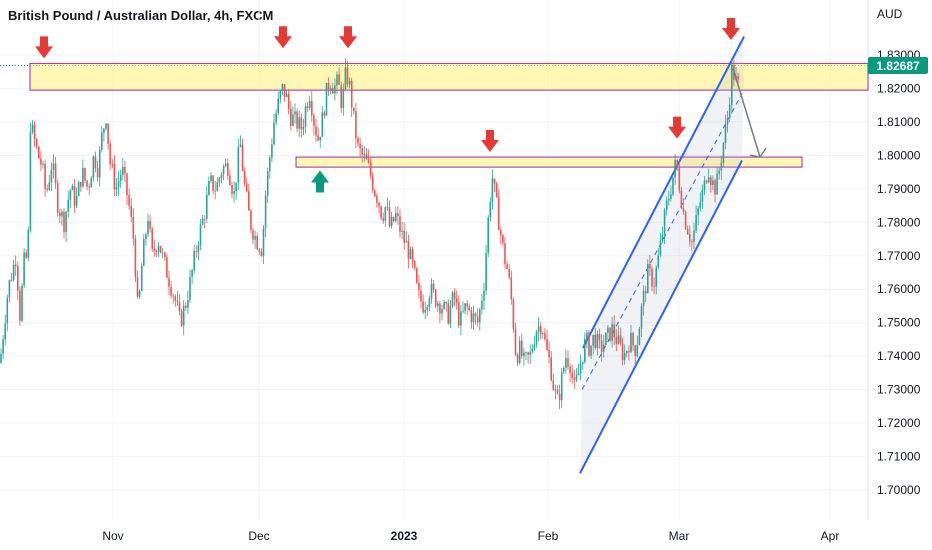  Describe the element at coordinates (899, 122) in the screenshot. I see `y-tick-label: 1.81000` at that location.